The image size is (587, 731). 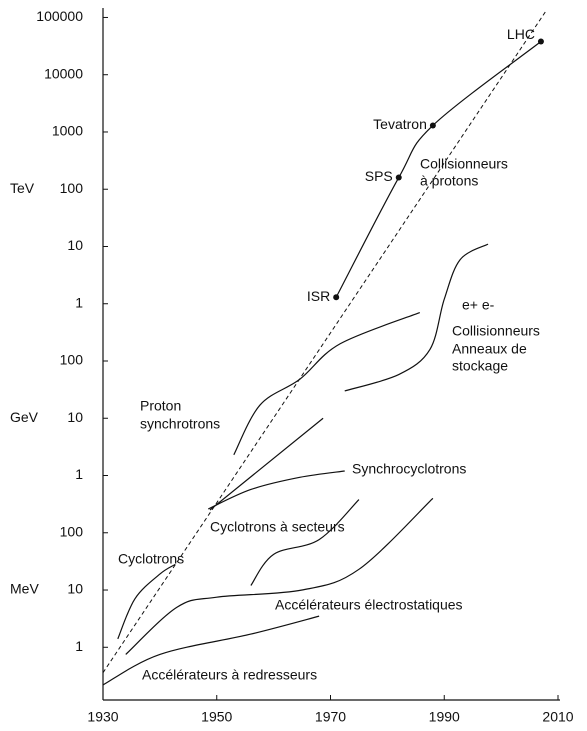 What do you see at coordinates (444, 717) in the screenshot?
I see `x-tick-label: 1990` at bounding box center [444, 717].